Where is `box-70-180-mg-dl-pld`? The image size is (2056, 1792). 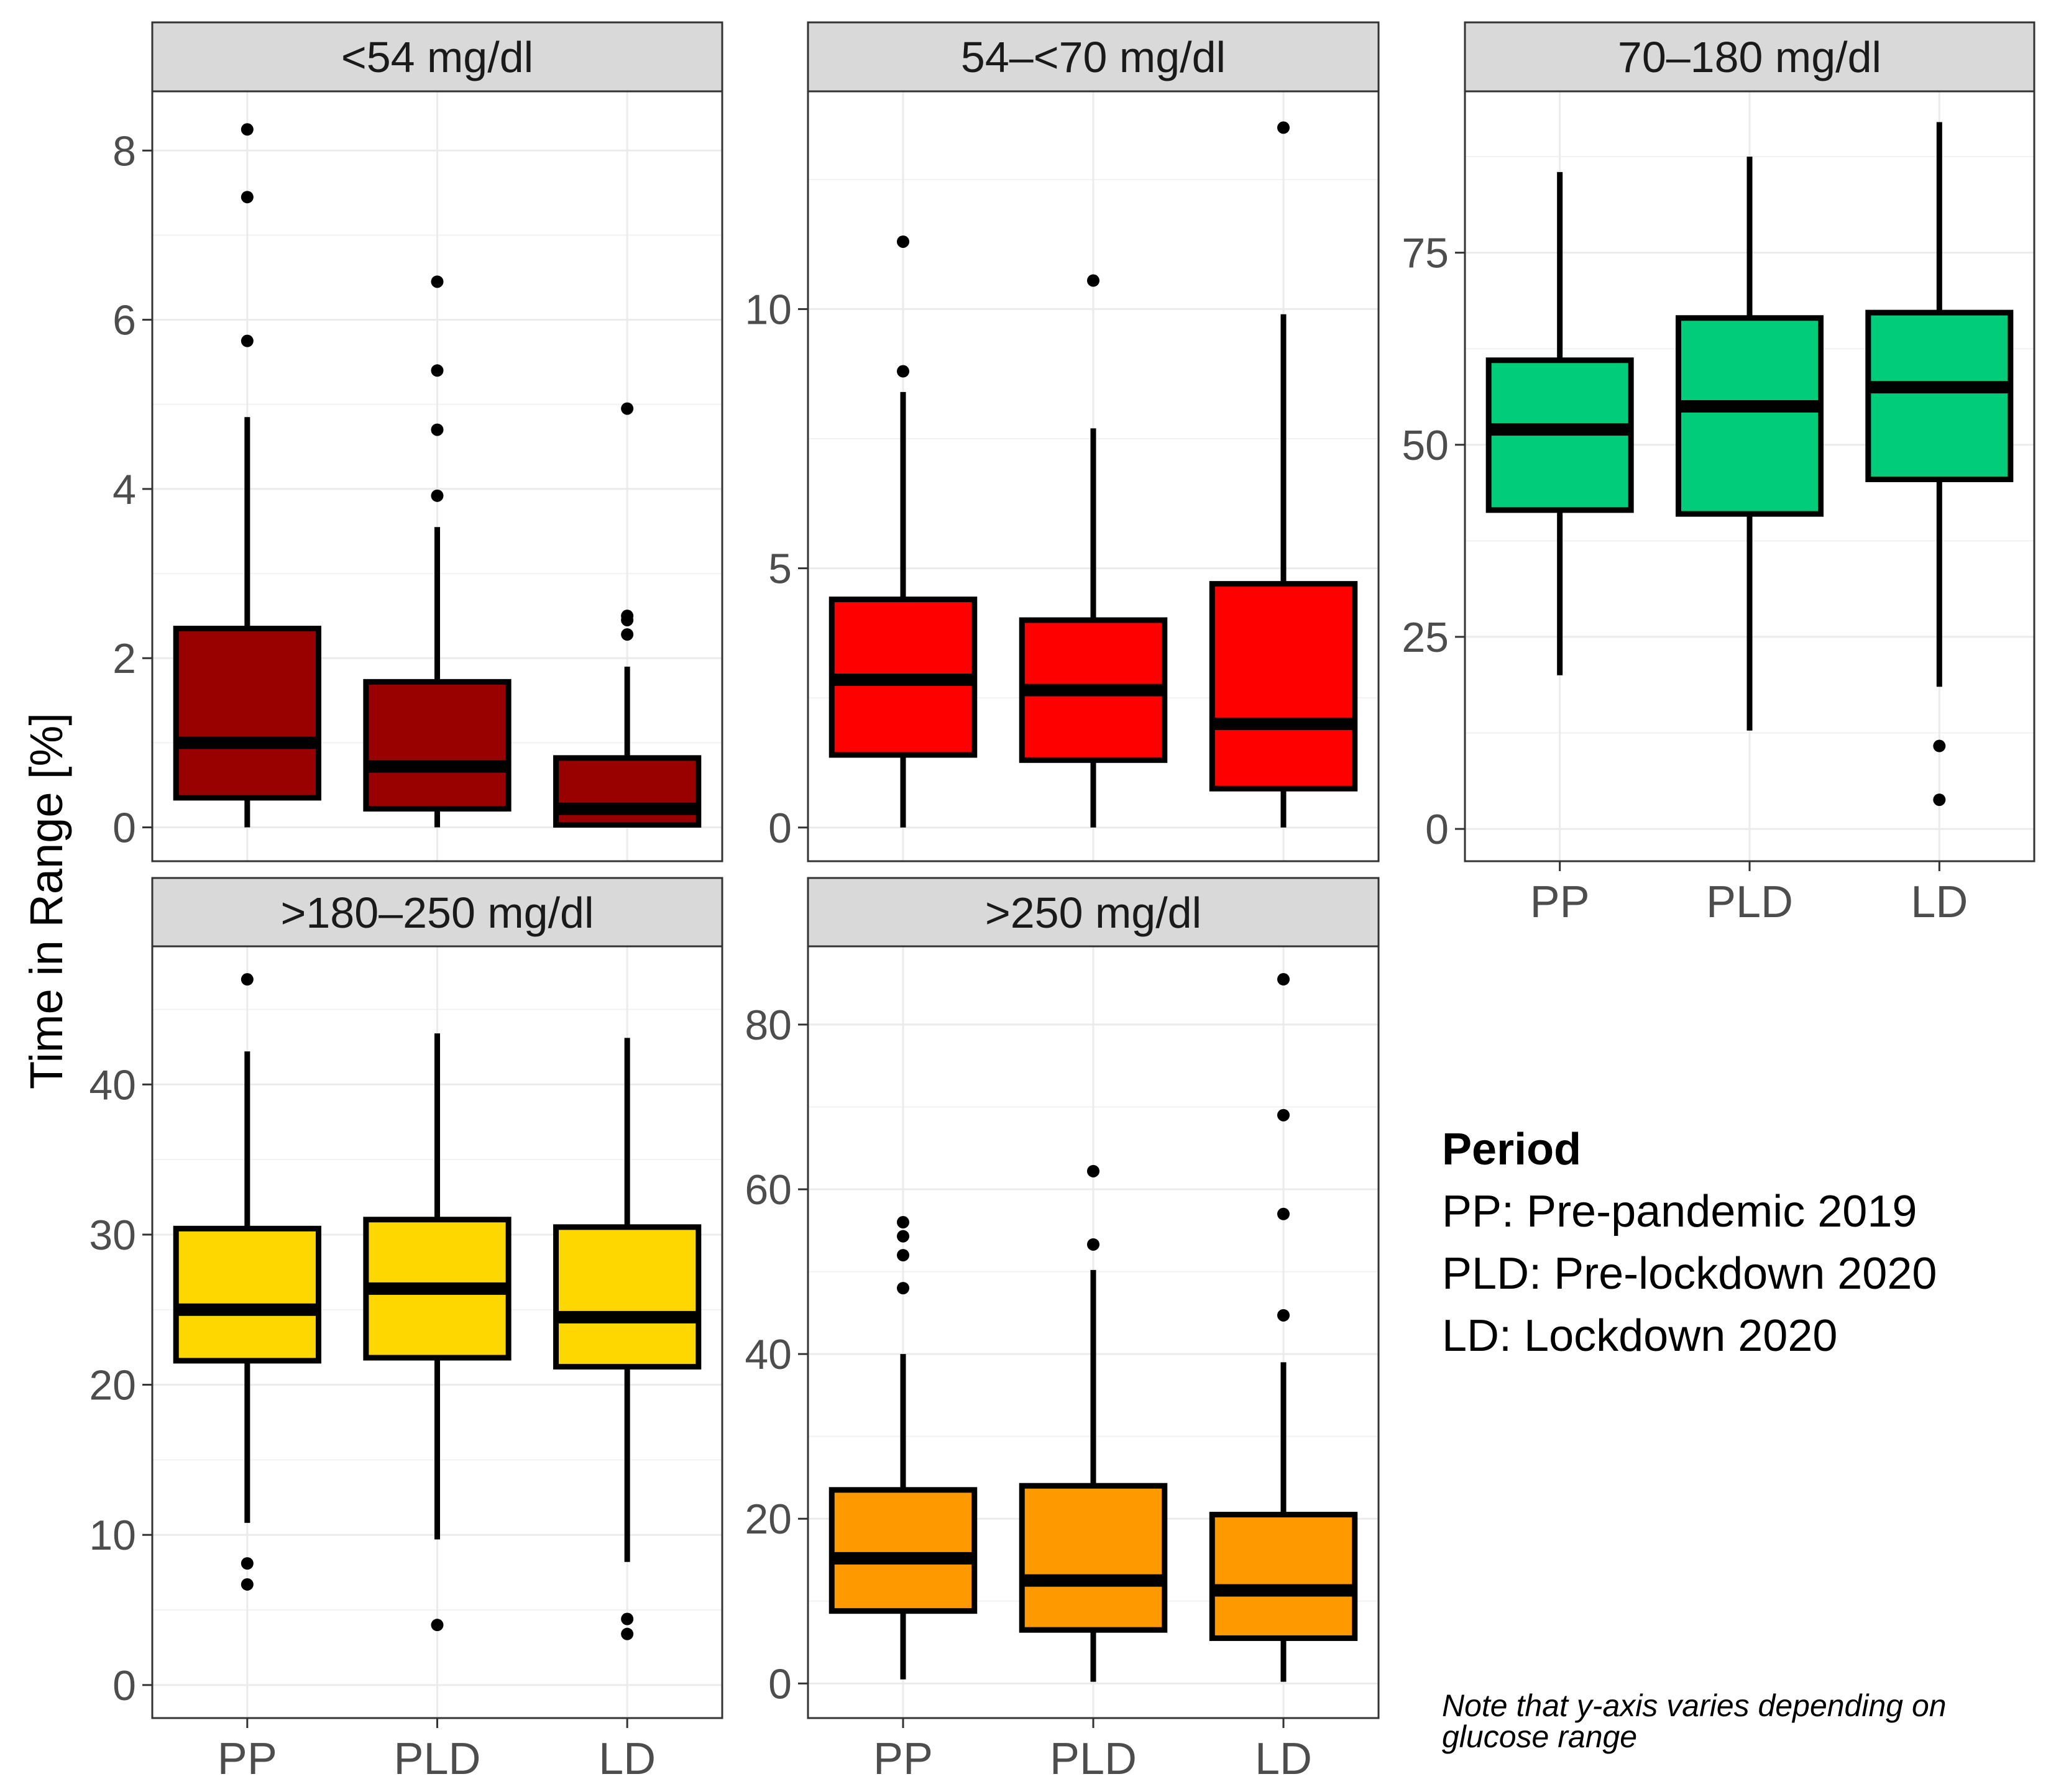
box-70-180-mg-dl-pld is located at coordinates (1750, 444).